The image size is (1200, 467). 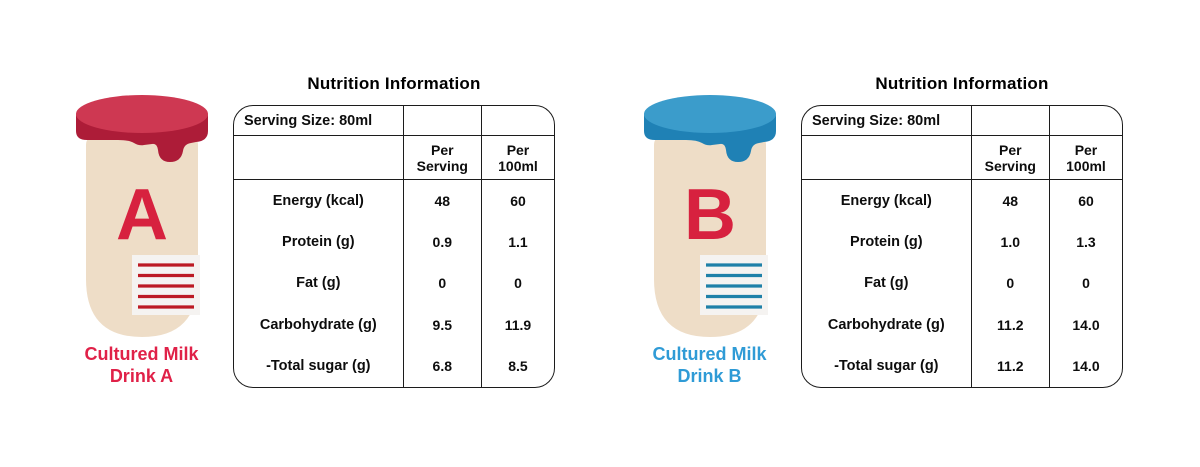 I want to click on bottle-caption-a: Cultured Milk Drink A, so click(x=141, y=365).